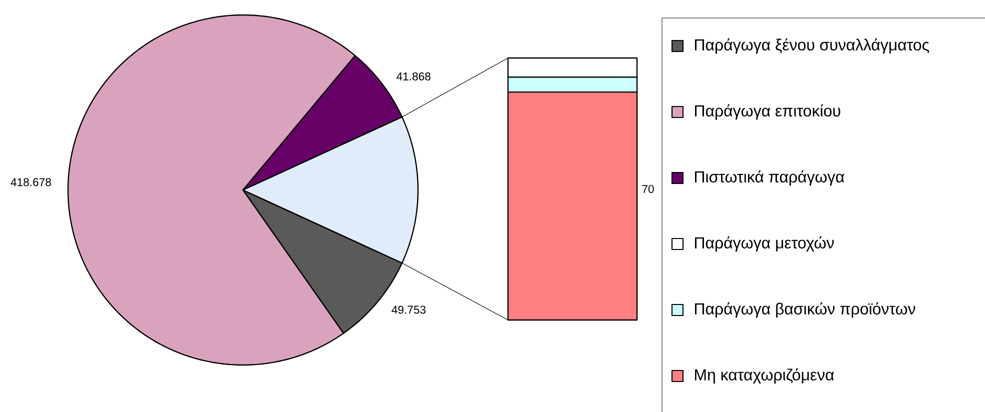 This screenshot has height=412, width=985. What do you see at coordinates (30, 182) in the screenshot?
I see `data-label: 418.678` at bounding box center [30, 182].